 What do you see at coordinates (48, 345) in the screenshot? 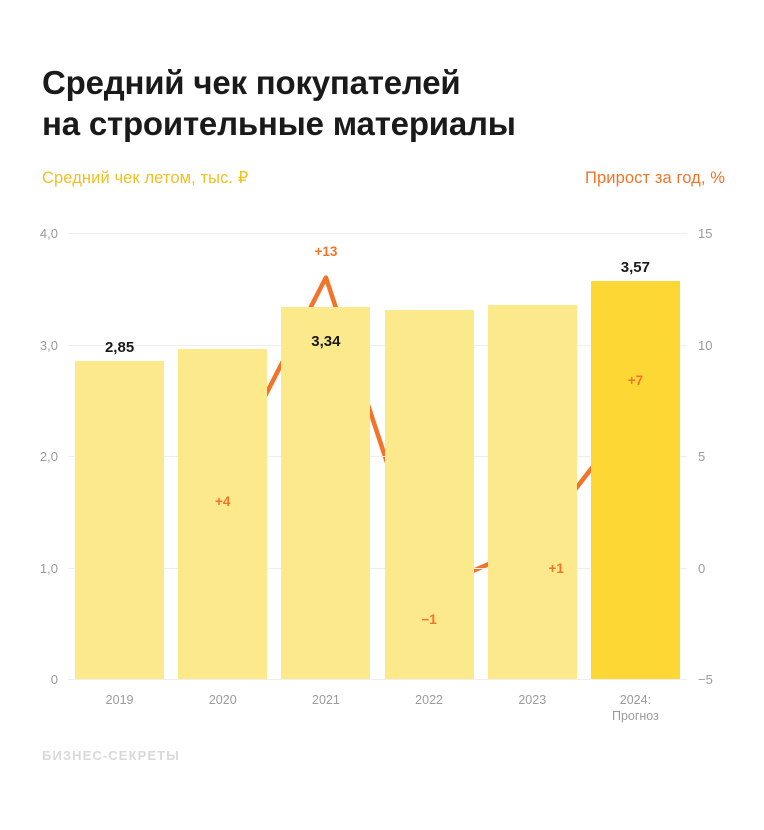
I see `y-axis-left-tick: 3,0` at bounding box center [48, 345].